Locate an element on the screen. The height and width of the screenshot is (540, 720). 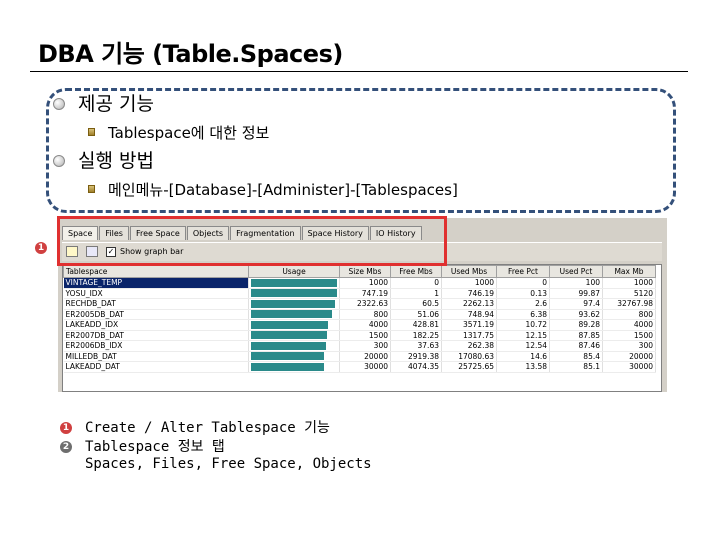
table-cell: 0 is located at coordinates (523, 283).